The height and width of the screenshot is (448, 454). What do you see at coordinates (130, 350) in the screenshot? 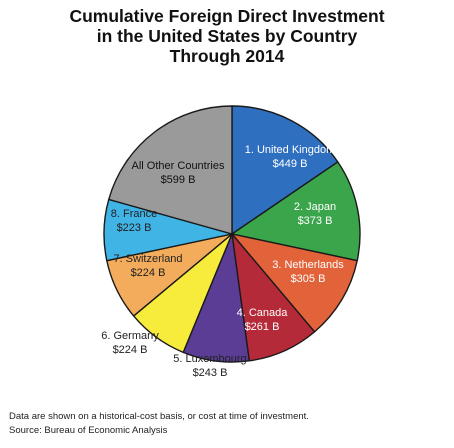
I see `slice-label-value-6: $224 B` at bounding box center [130, 350].